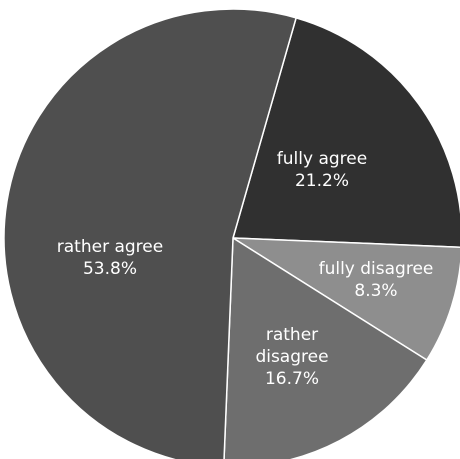  What do you see at coordinates (292, 335) in the screenshot?
I see `slice-category-label: rather` at bounding box center [292, 335].